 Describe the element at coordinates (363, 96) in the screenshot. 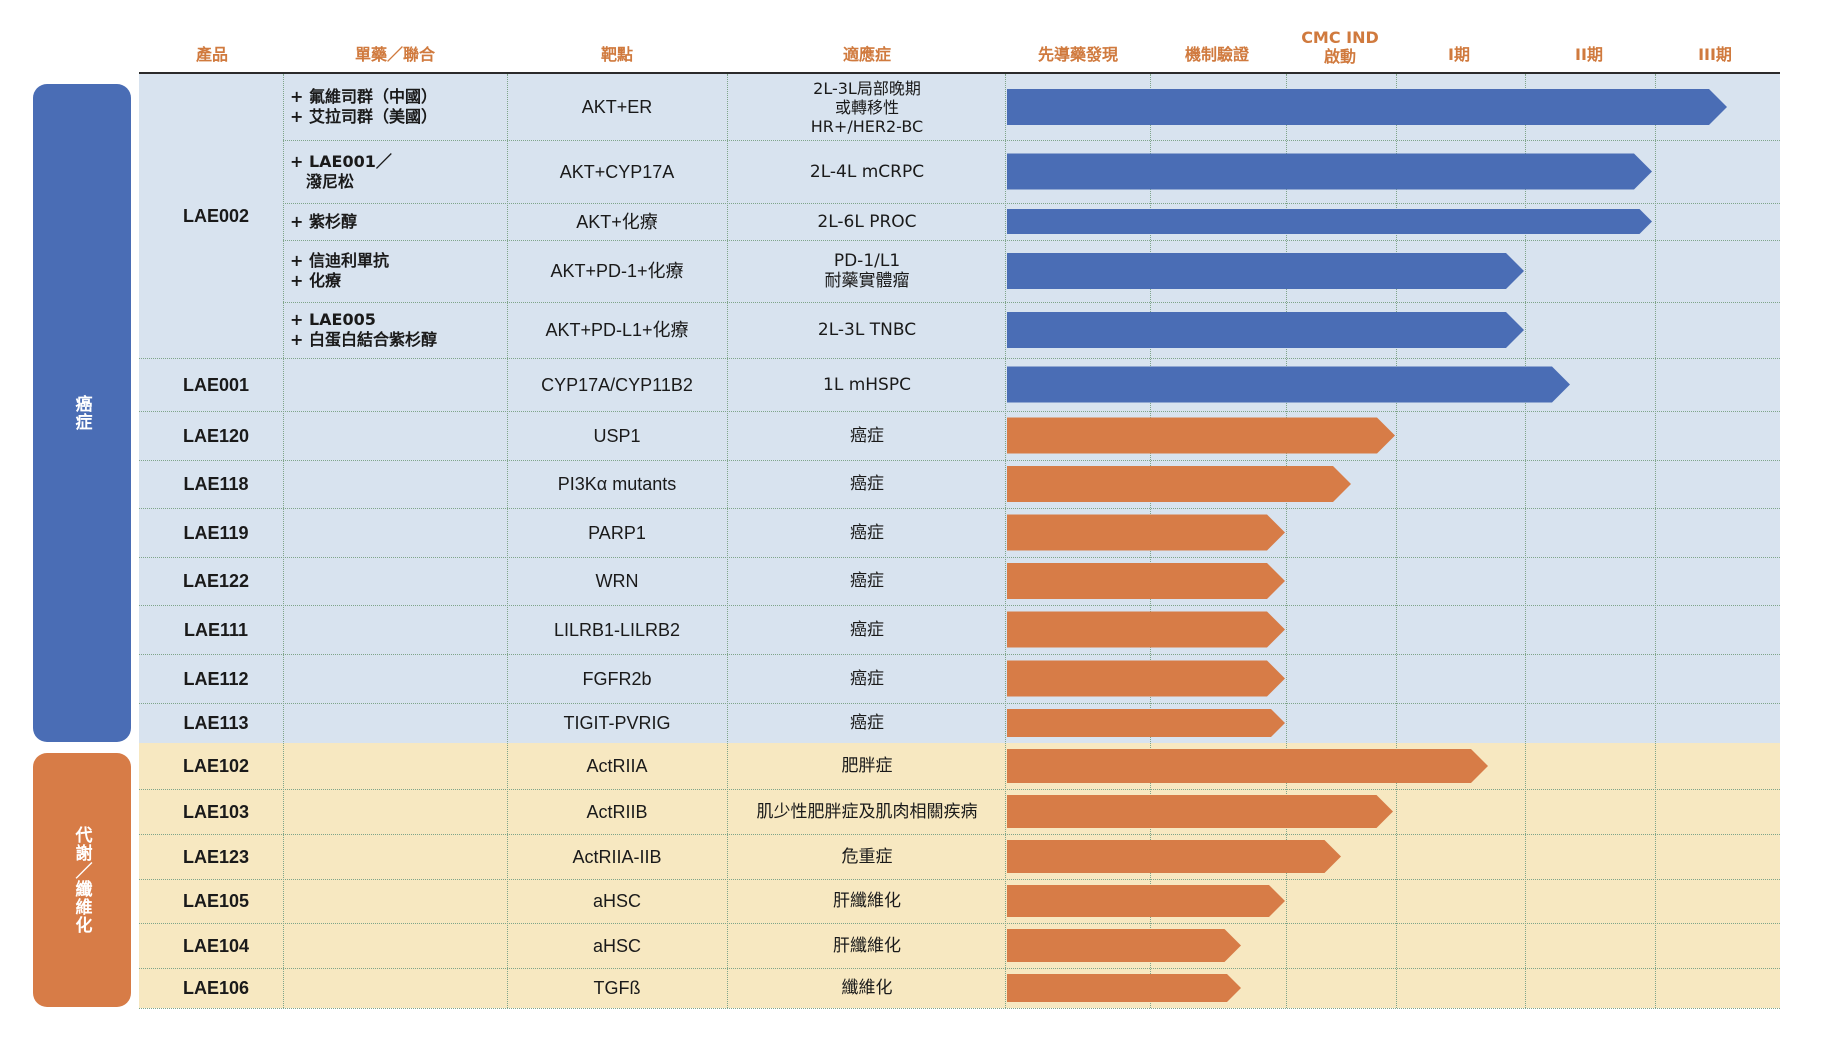

I see `combination-line: + 氟維司群（中國）` at that location.